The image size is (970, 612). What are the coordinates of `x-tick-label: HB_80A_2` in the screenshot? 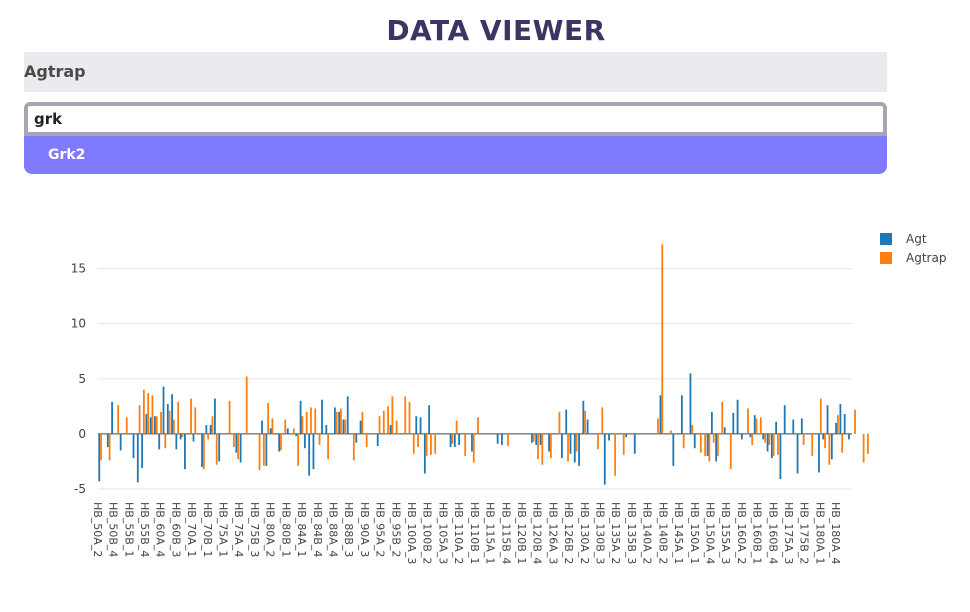 It's located at (270, 529).